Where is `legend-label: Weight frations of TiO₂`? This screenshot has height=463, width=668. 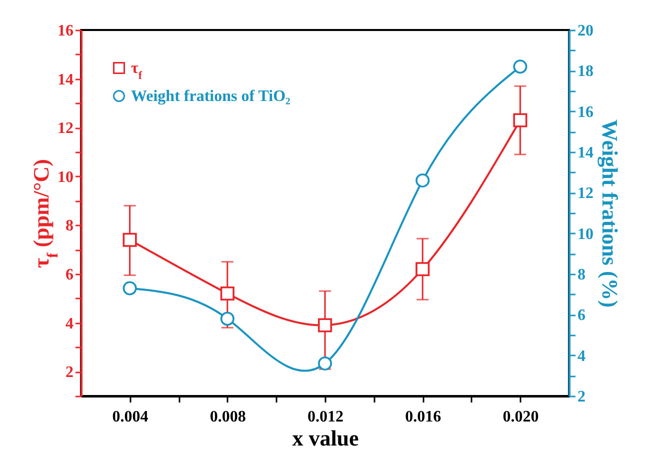 legend-label: Weight frations of TiO₂ is located at coordinates (211, 96).